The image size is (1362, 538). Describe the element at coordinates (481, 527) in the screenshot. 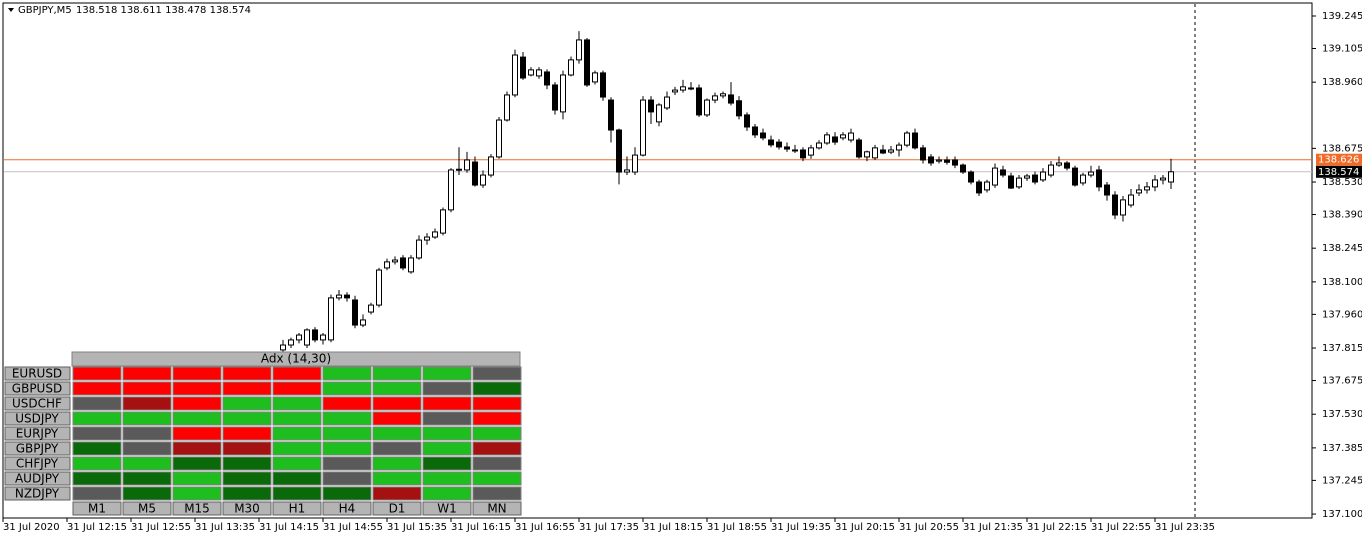

I see `x-tick-label: 31 Jul 16:15` at that location.